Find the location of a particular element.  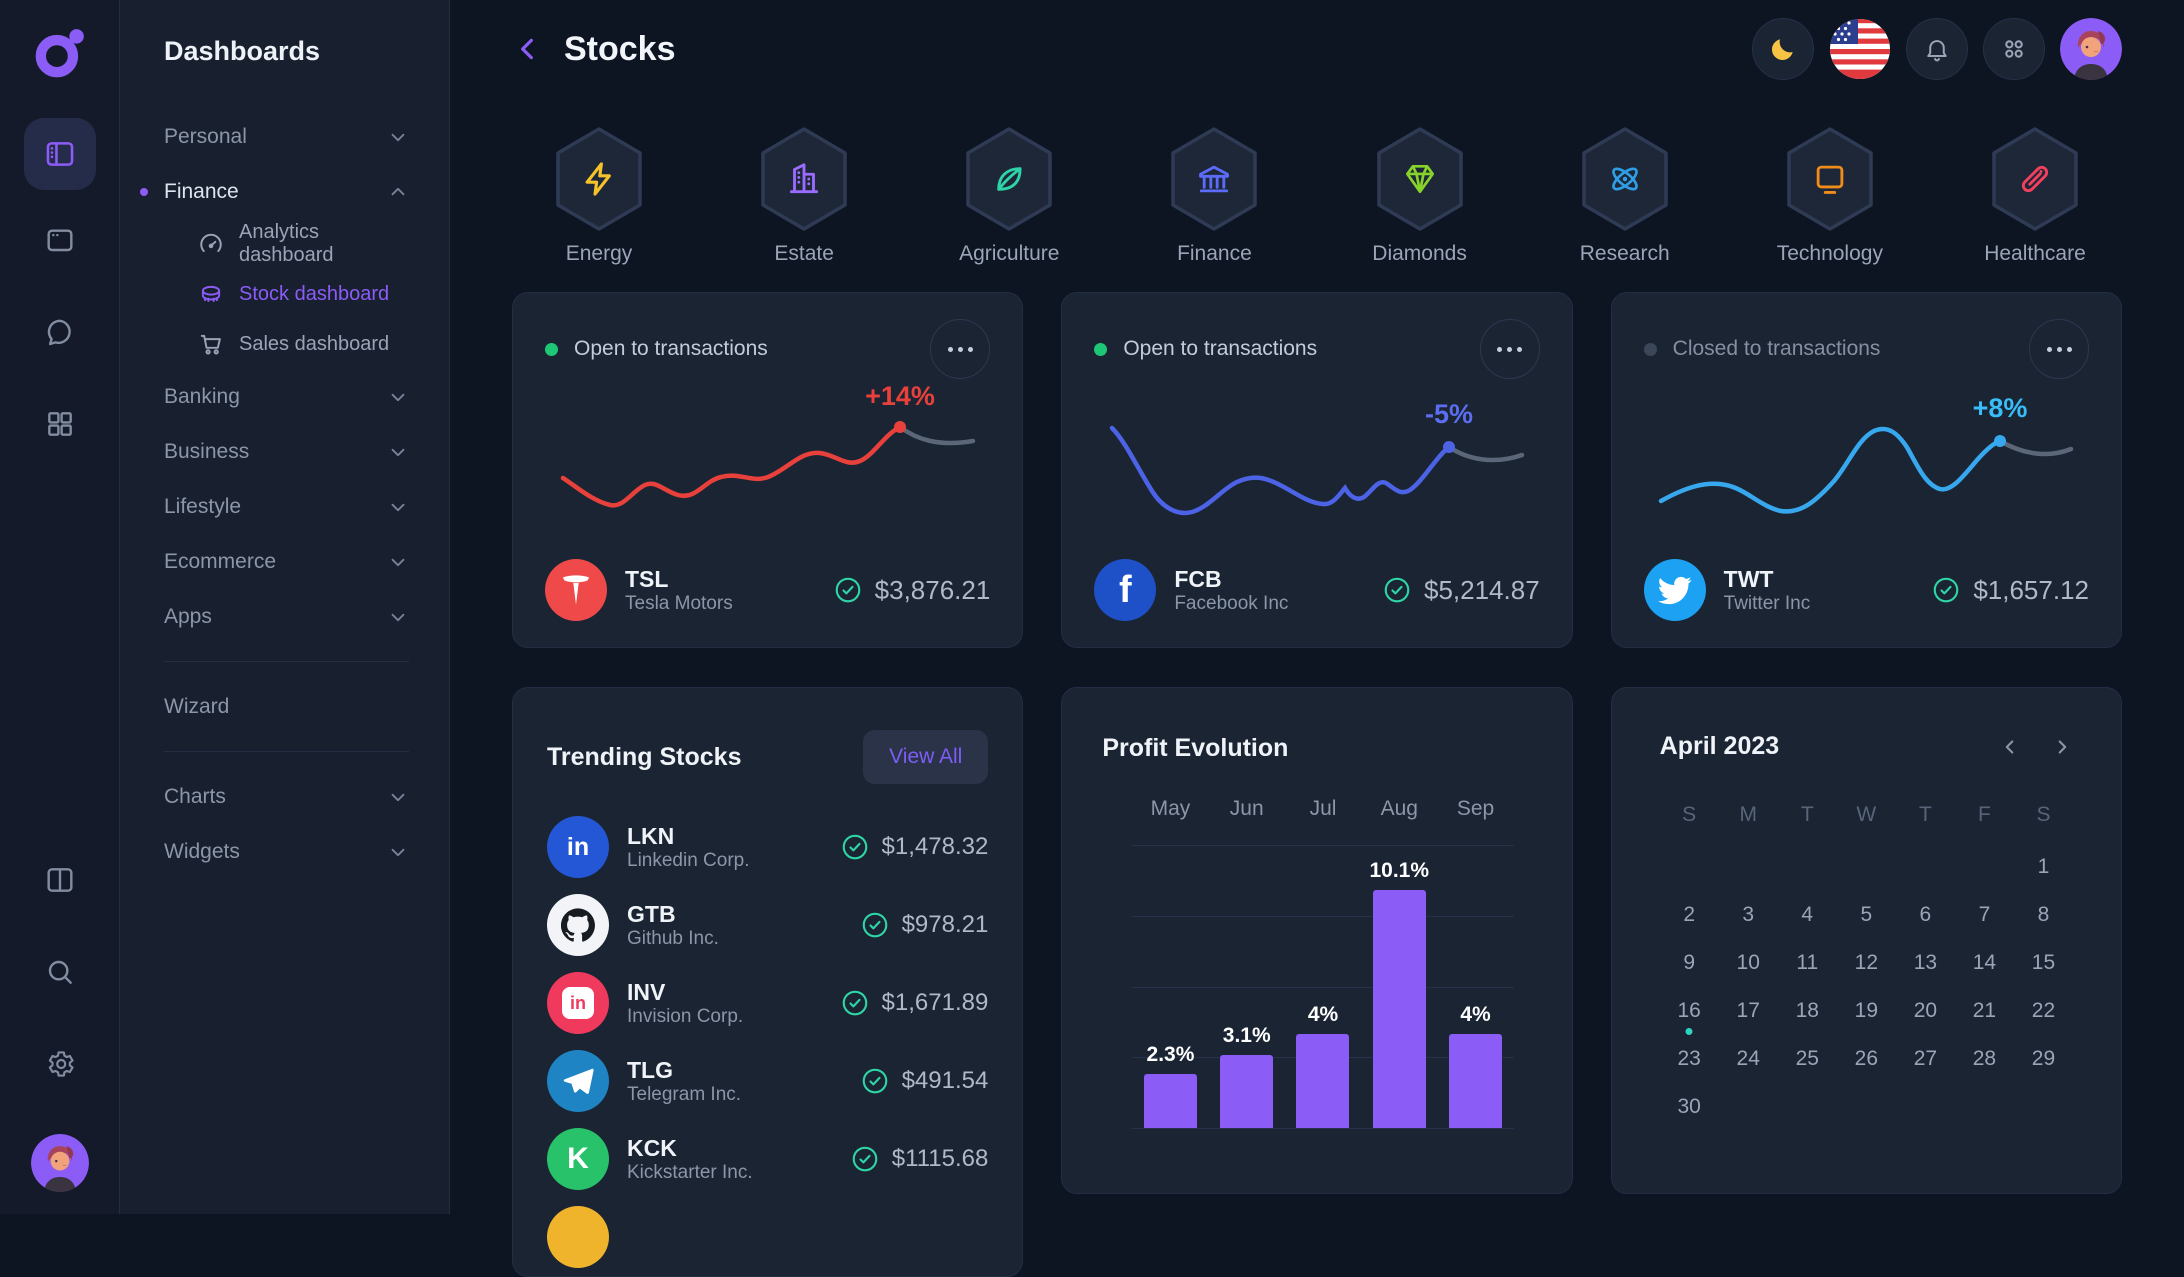

sidebar-item-widgets: Widgets is located at coordinates (286, 851).